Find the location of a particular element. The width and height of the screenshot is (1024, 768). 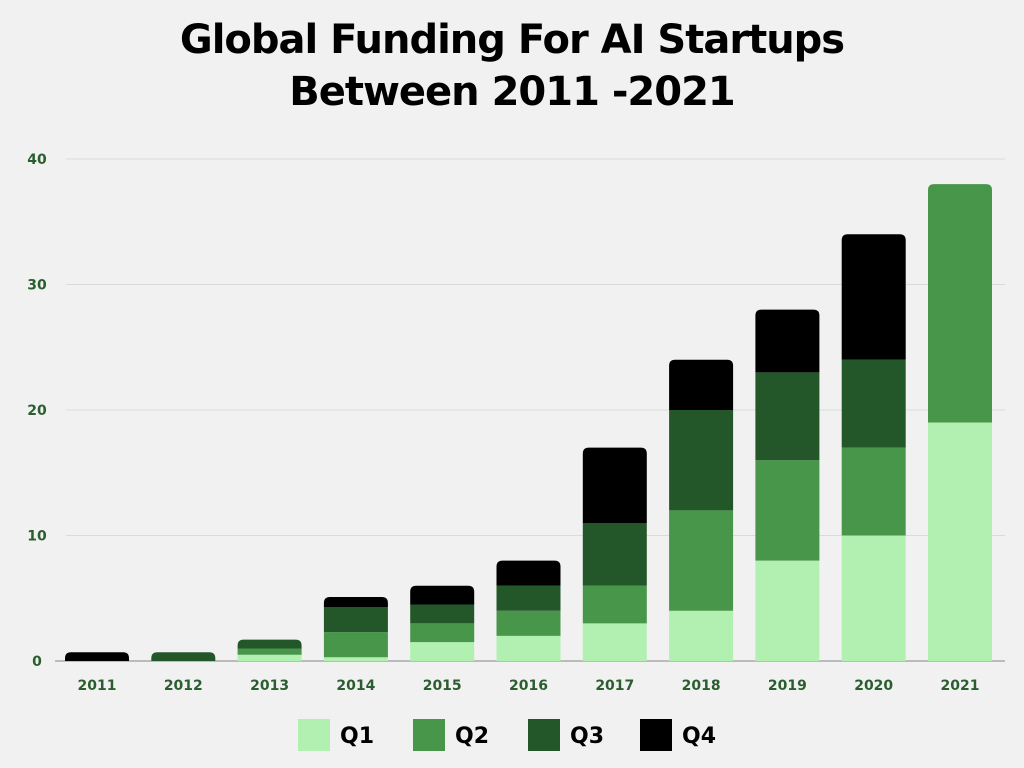

bar-2014-q2 is located at coordinates (355, 645).